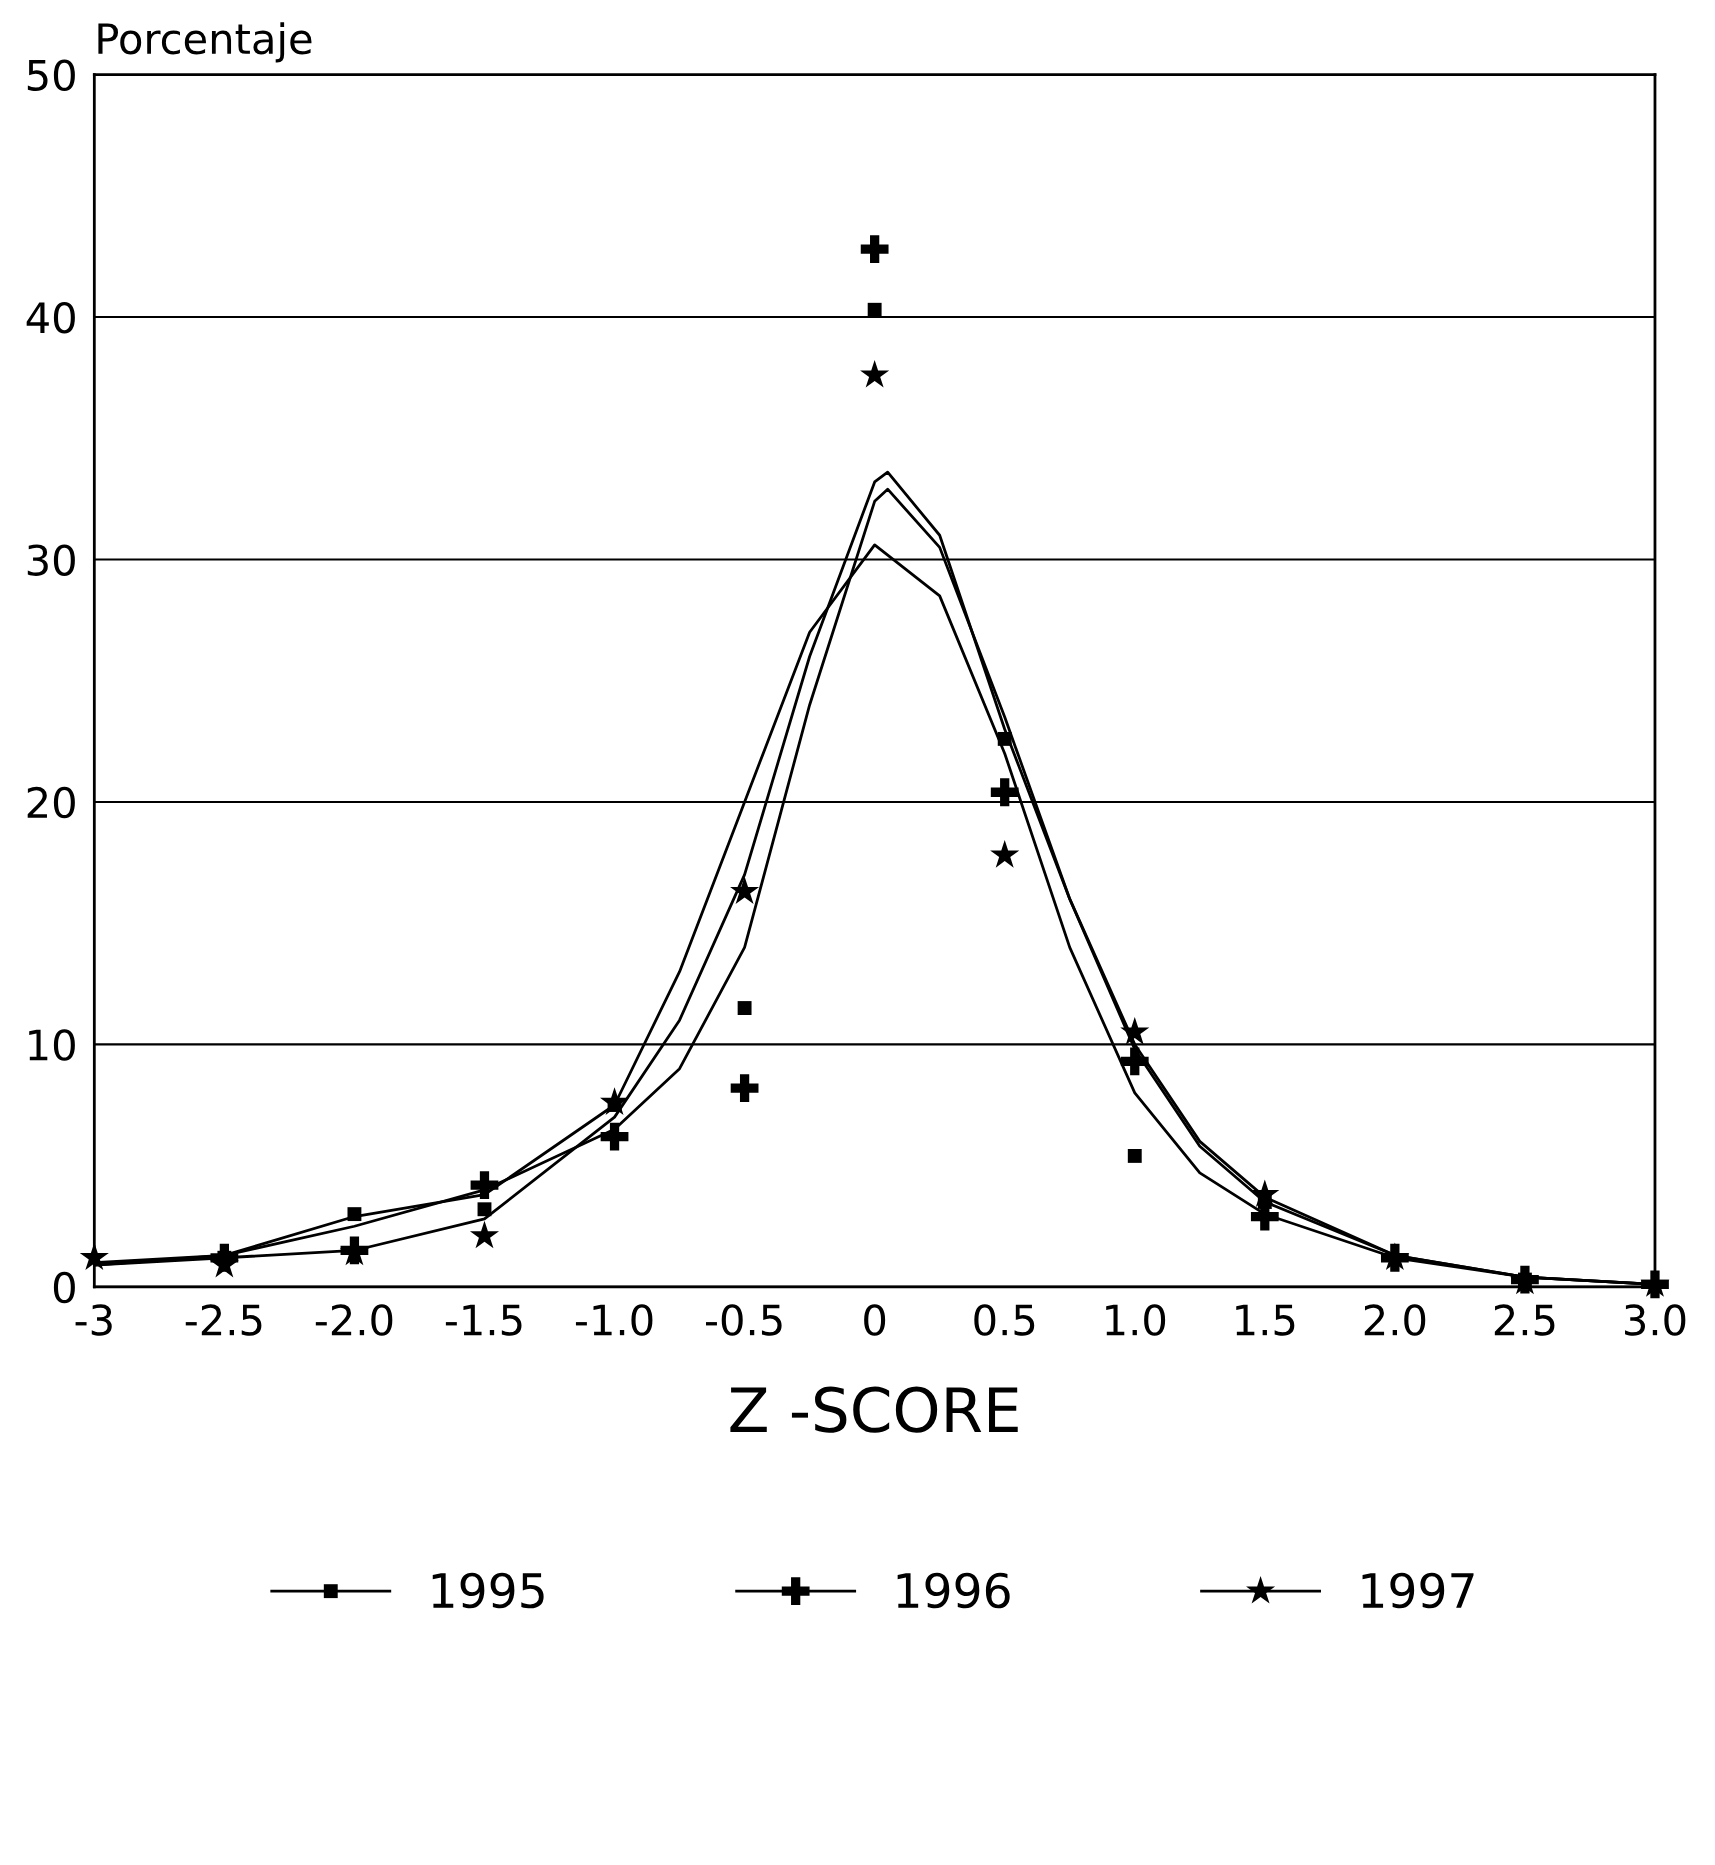 The height and width of the screenshot is (1865, 1715). What do you see at coordinates (51, 560) in the screenshot?
I see `y-tick-label: 30` at bounding box center [51, 560].